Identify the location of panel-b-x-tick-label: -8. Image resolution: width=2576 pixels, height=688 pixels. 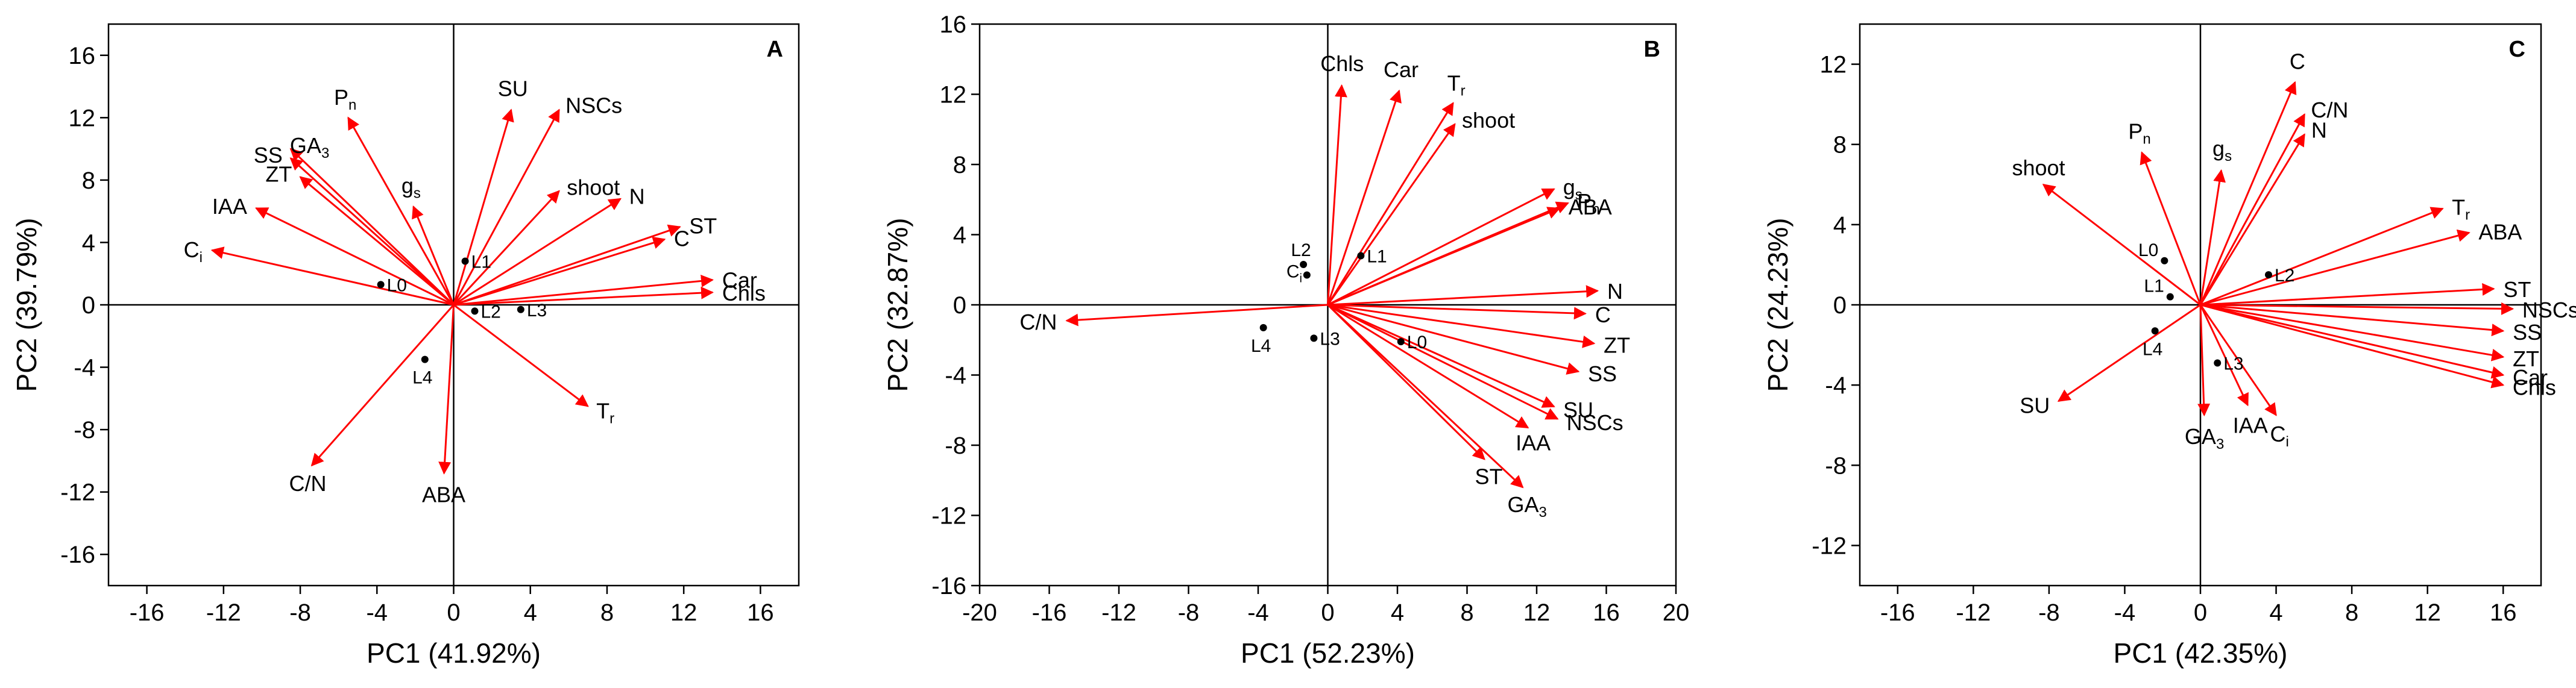
(1189, 612).